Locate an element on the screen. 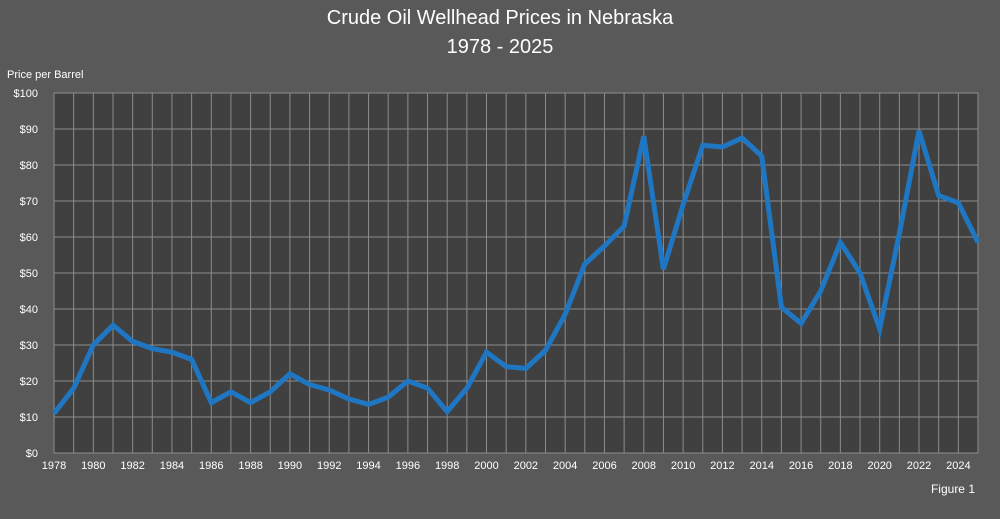  y-axis-label: Price per Barrel is located at coordinates (45, 75).